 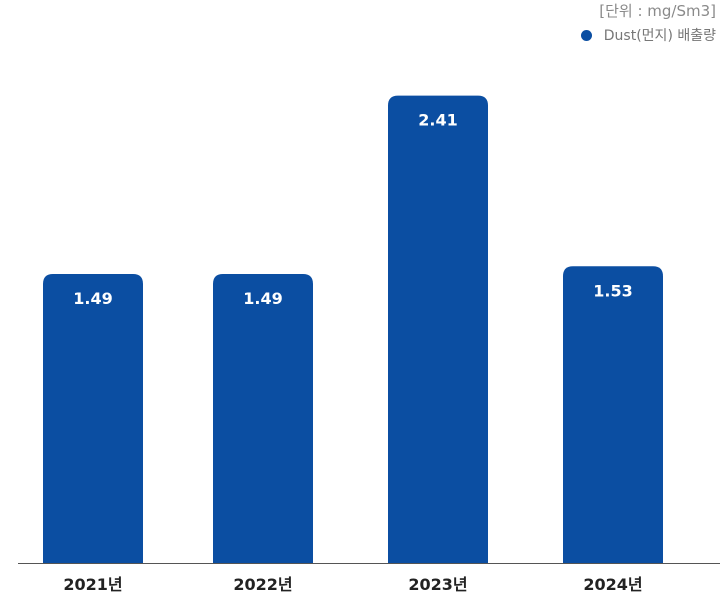 I want to click on x-tick-label: 2022년, so click(x=262, y=584).